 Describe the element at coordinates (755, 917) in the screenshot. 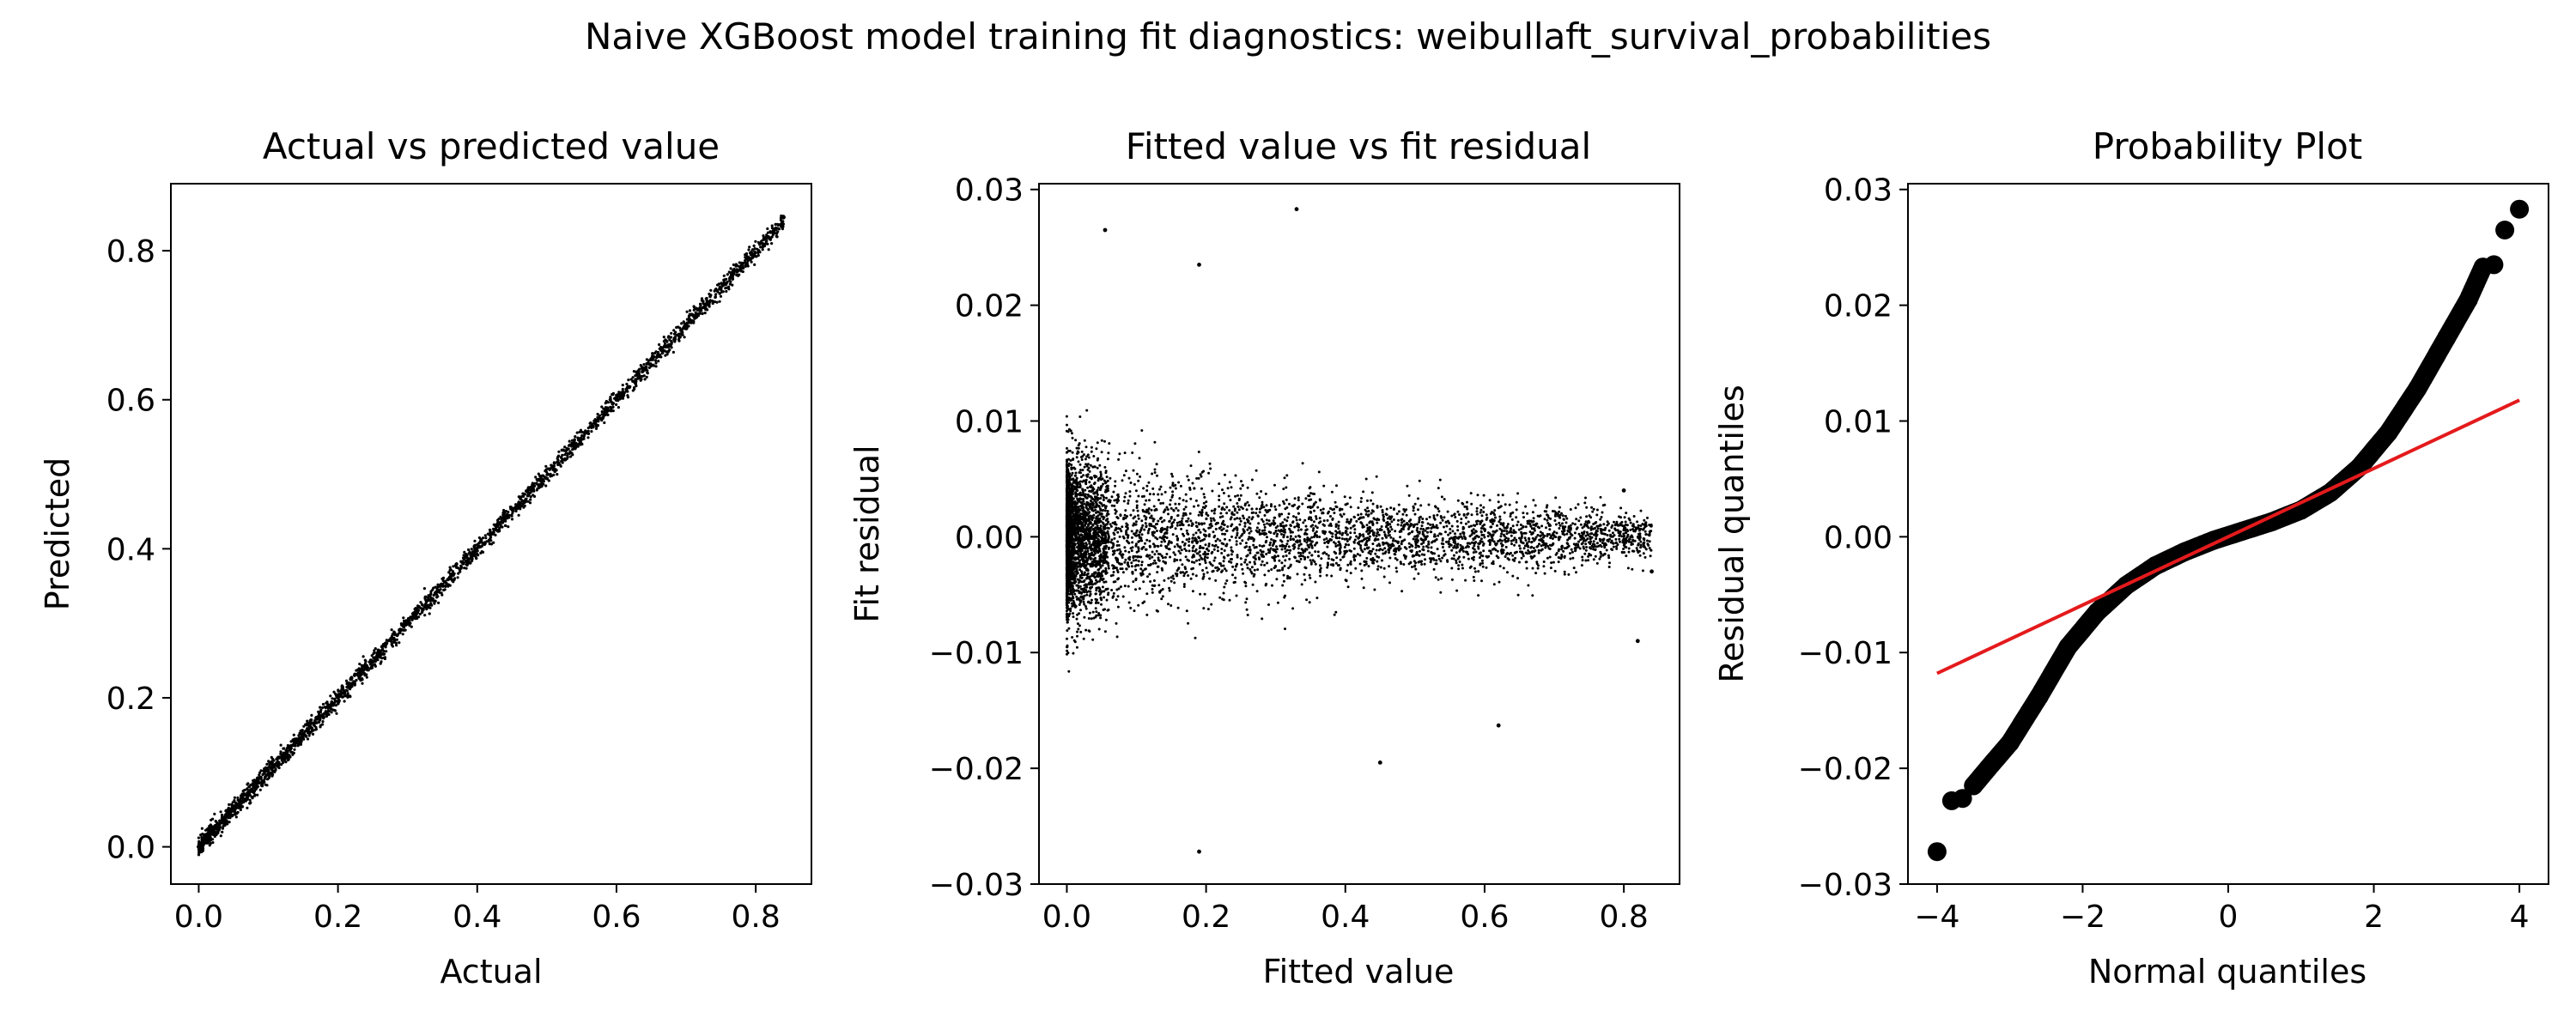

I see `x-tick-label: 0.8` at that location.